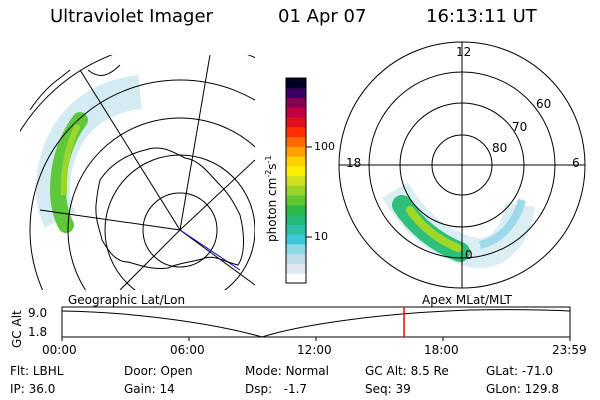 The image size is (600, 400). I want to click on timeline-ytick-bottom: 1.8, so click(38, 332).